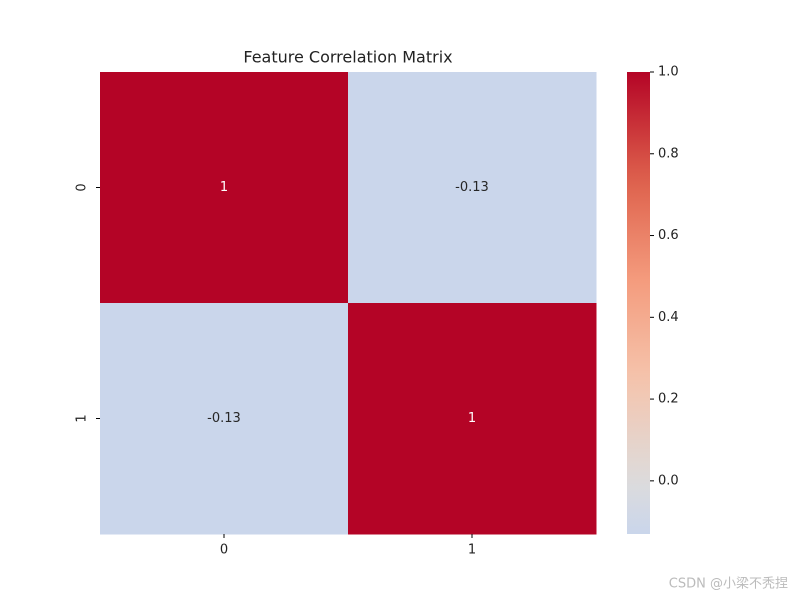 Image resolution: width=800 pixels, height=600 pixels. I want to click on colorbar, so click(638, 303).